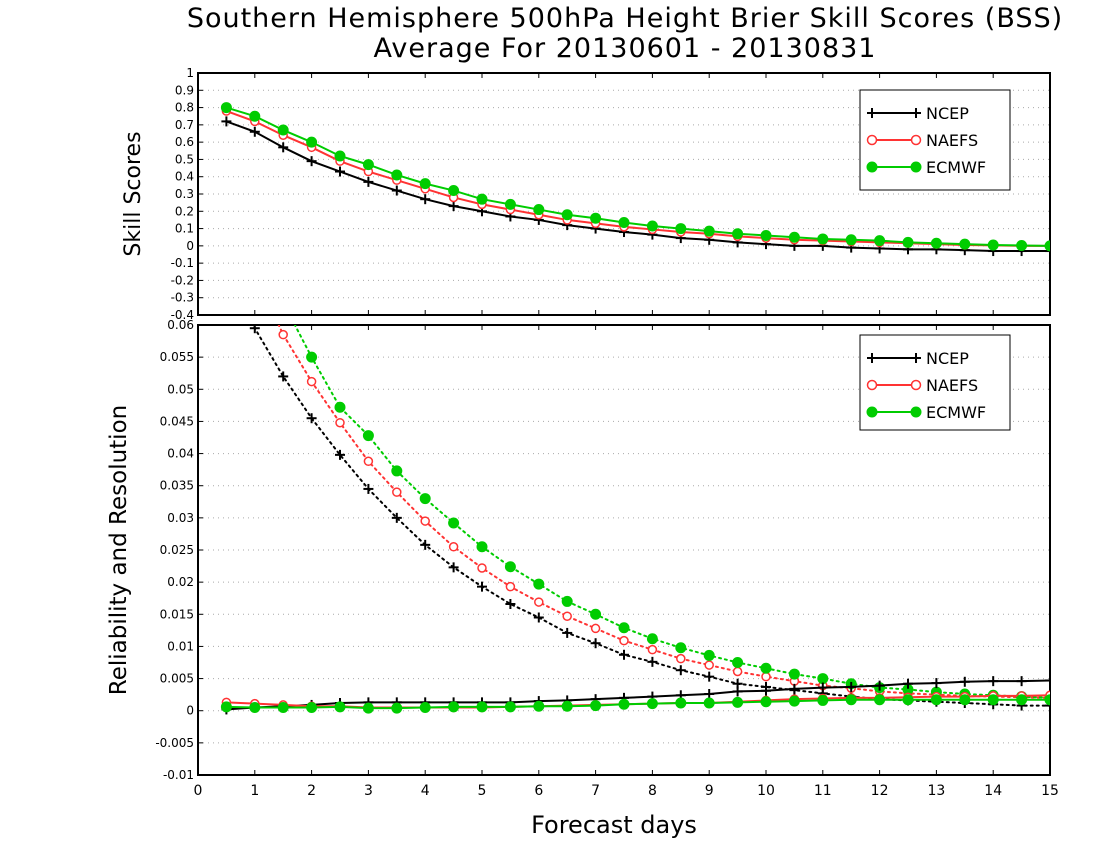  What do you see at coordinates (936, 791) in the screenshot?
I see `bottom-xtick-label: 13` at bounding box center [936, 791].